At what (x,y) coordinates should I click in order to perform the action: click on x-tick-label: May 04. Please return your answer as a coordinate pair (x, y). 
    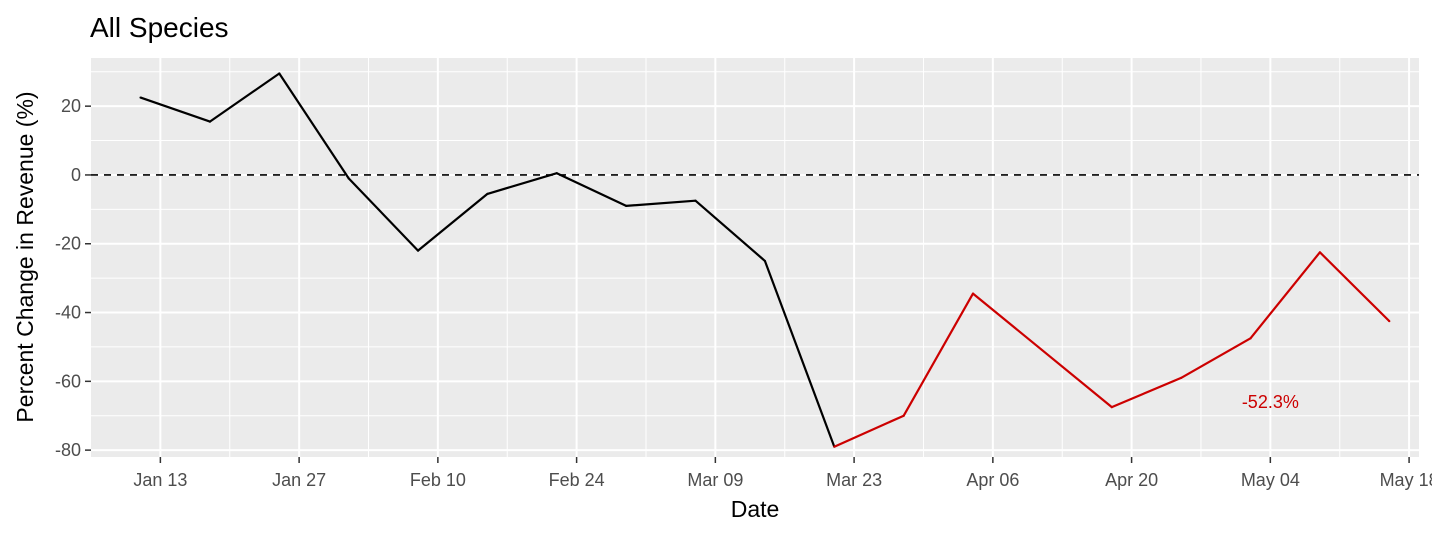
    Looking at the image, I should click on (1270, 480).